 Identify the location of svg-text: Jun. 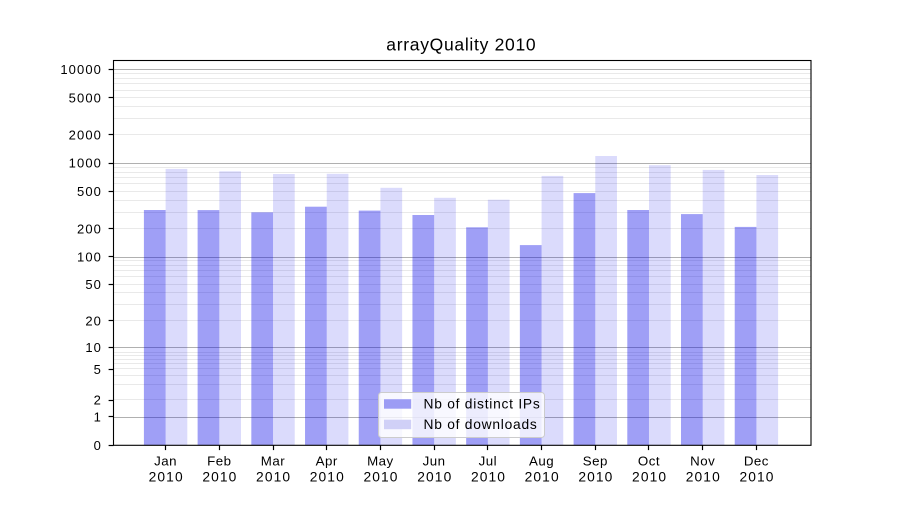
(434, 461).